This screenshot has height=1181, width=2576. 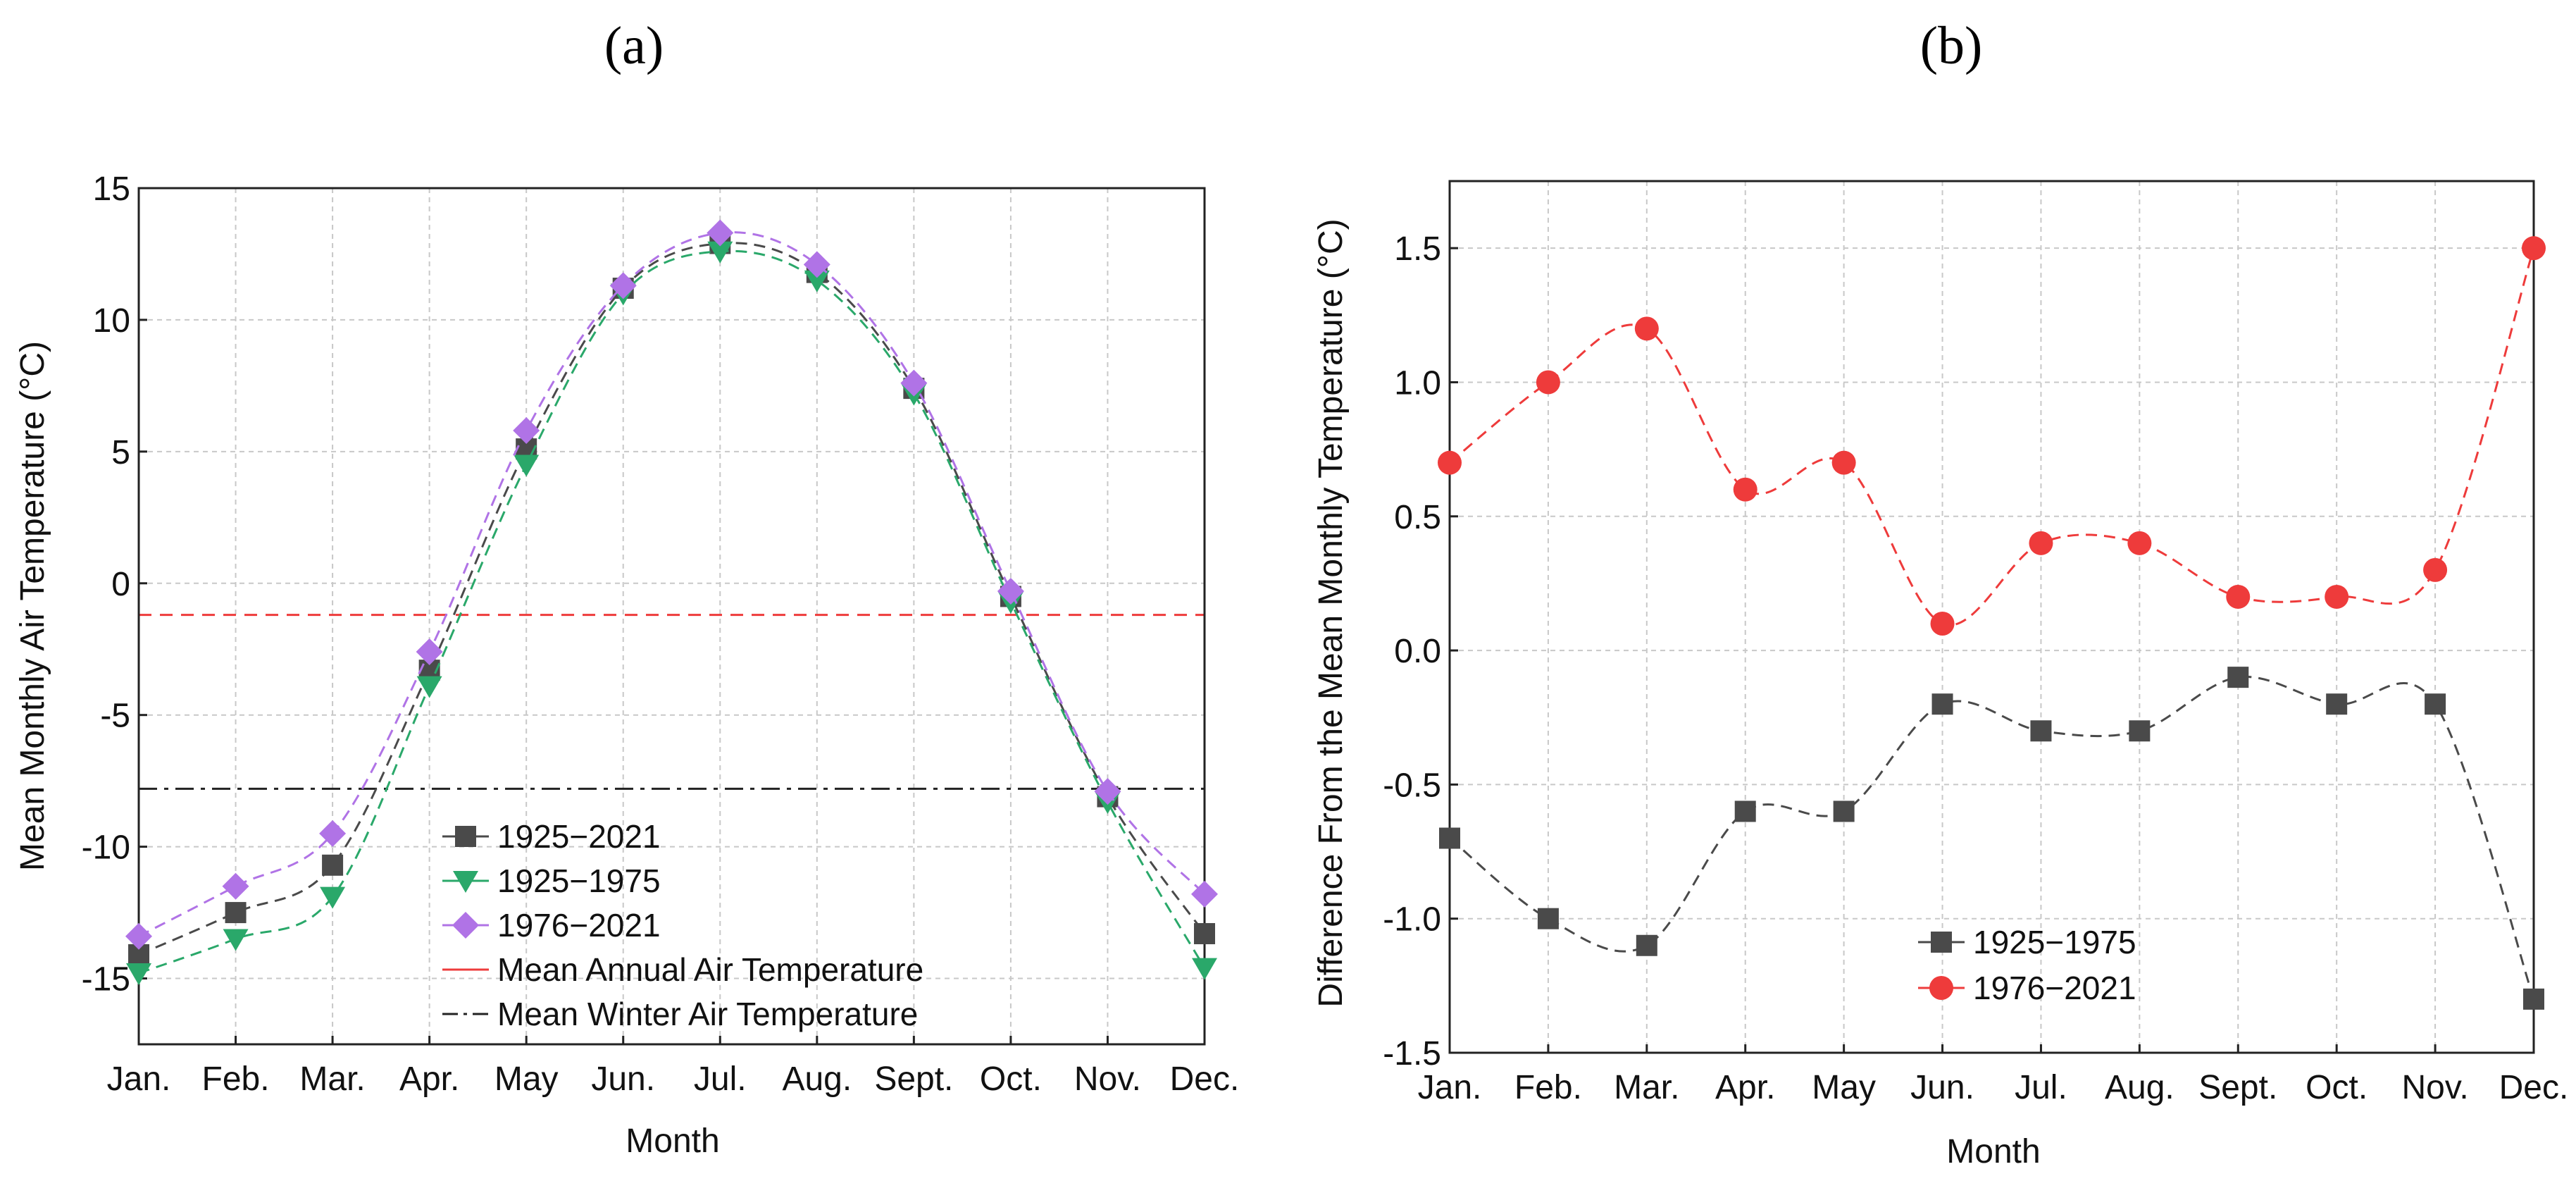 I want to click on chart-b-xtick-label: Mar., so click(x=1646, y=1087).